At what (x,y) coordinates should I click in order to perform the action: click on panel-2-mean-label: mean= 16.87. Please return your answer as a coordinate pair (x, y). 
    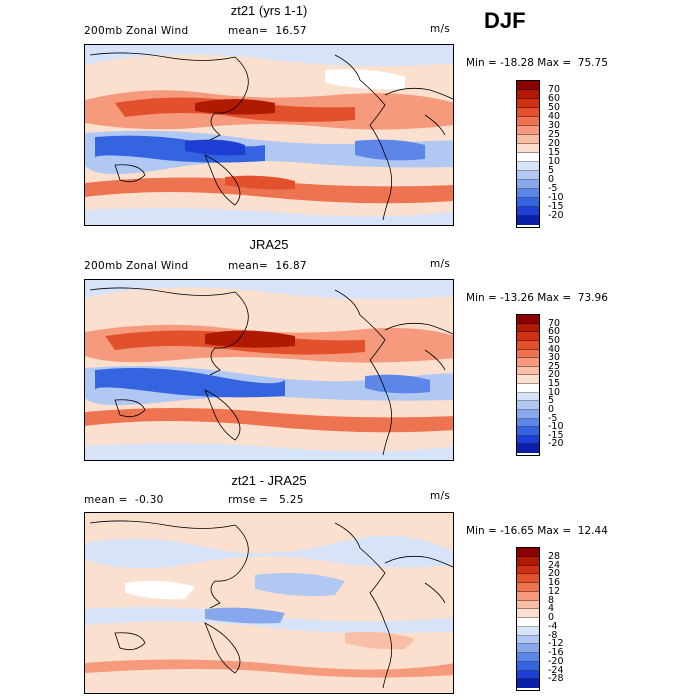
    Looking at the image, I should click on (267, 266).